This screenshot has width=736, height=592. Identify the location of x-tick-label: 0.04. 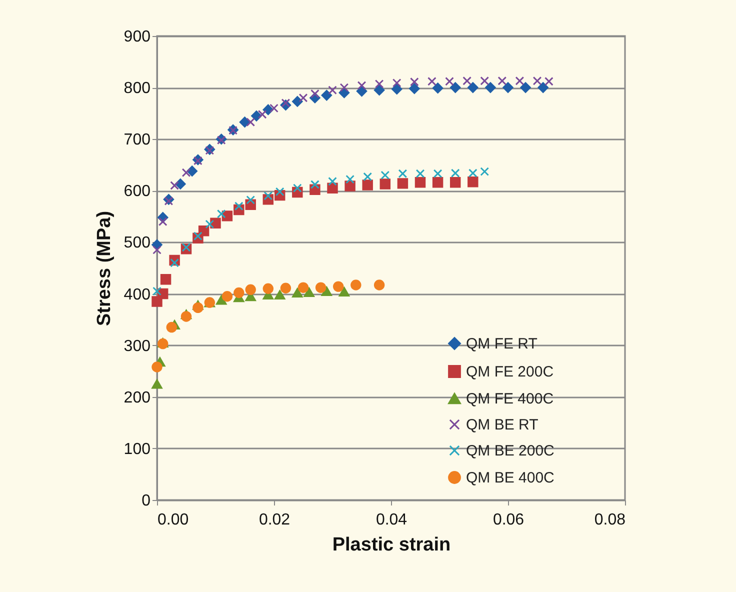
(392, 520).